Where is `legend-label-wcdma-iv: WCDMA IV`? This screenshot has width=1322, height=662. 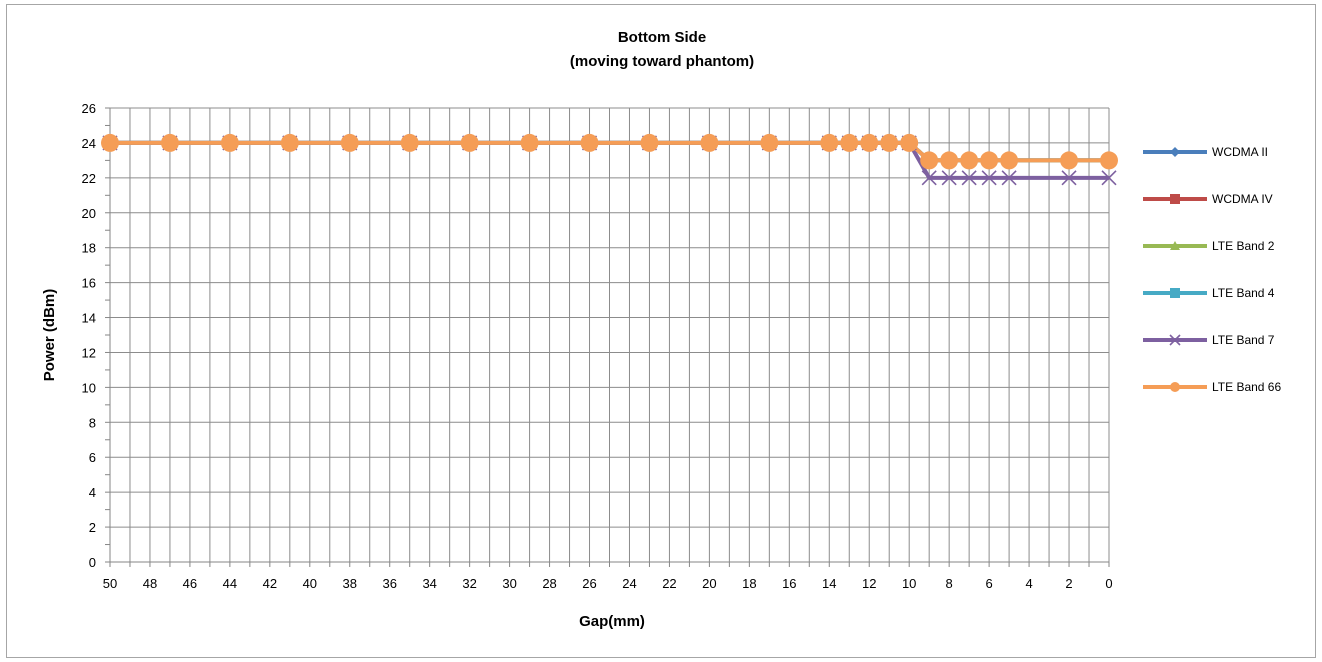
legend-label-wcdma-iv: WCDMA IV is located at coordinates (1242, 199).